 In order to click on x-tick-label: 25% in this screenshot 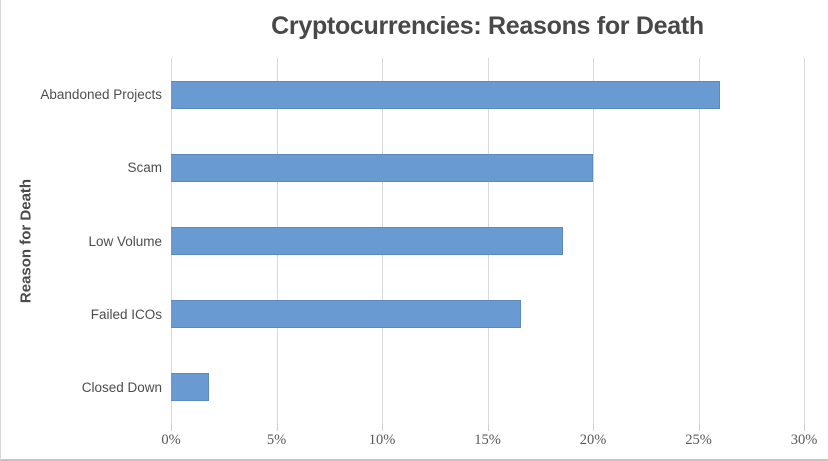, I will do `click(698, 440)`.